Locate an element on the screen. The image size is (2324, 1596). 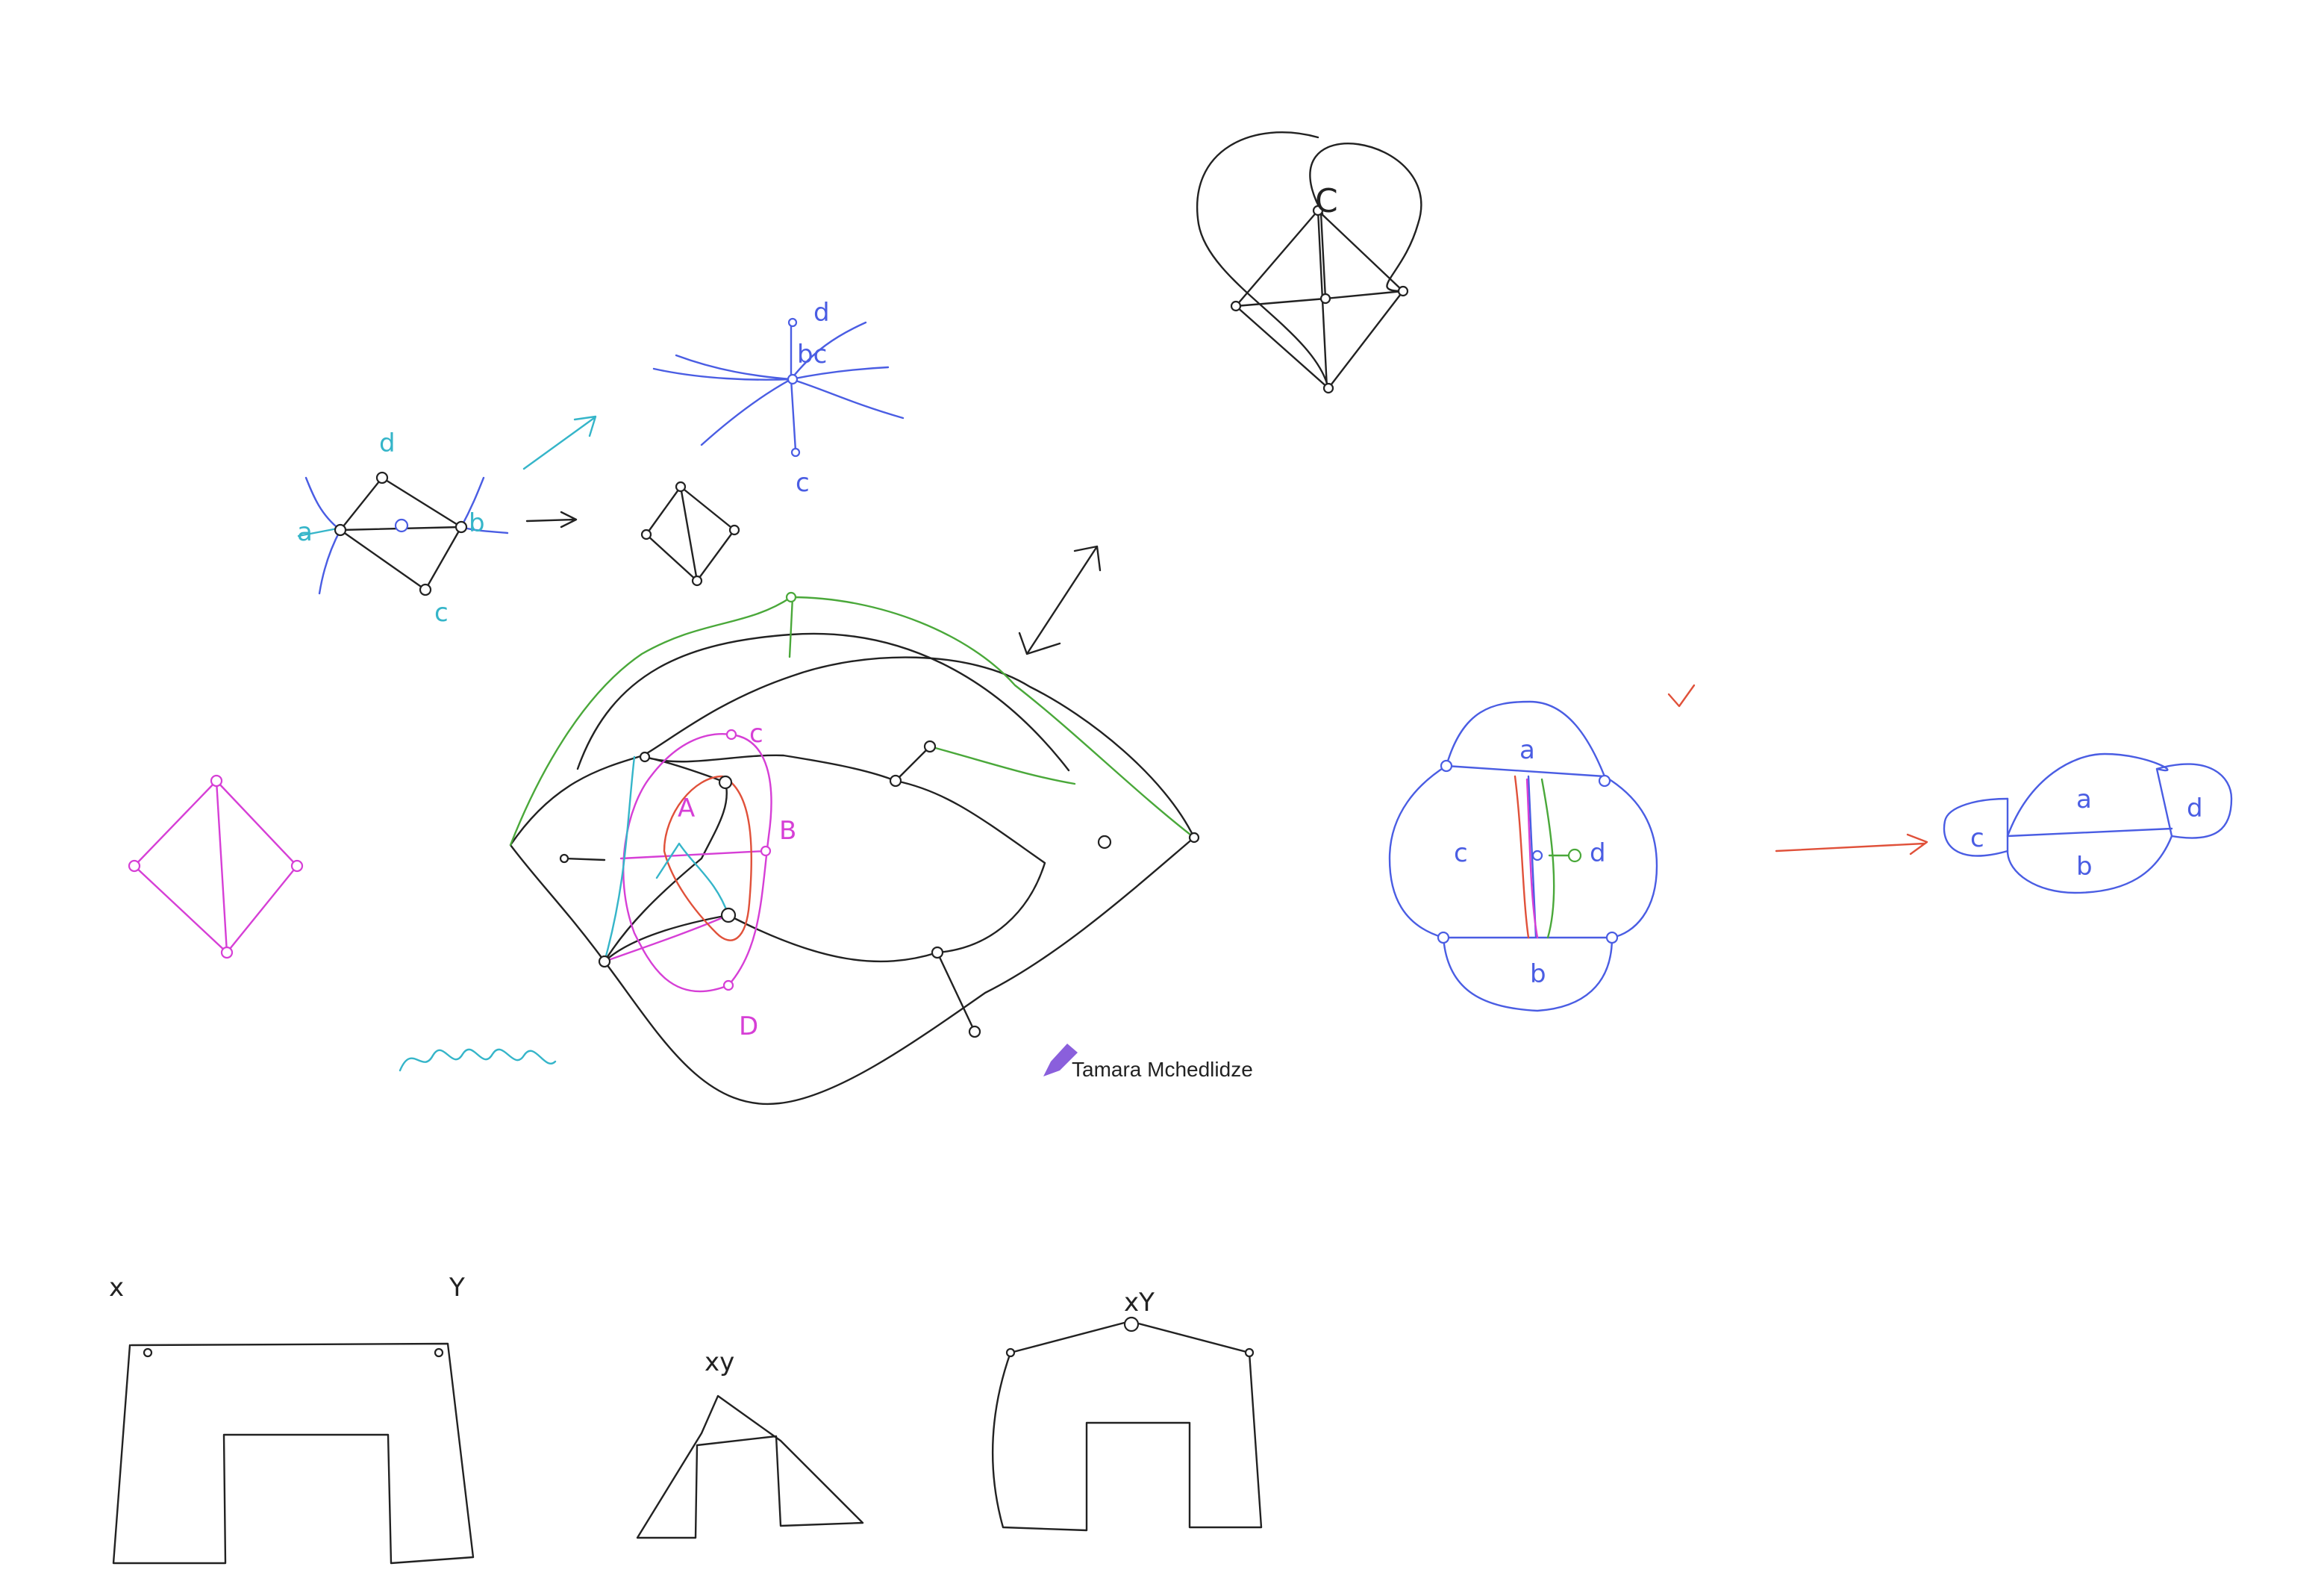
face-label-B: B is located at coordinates (787, 831).